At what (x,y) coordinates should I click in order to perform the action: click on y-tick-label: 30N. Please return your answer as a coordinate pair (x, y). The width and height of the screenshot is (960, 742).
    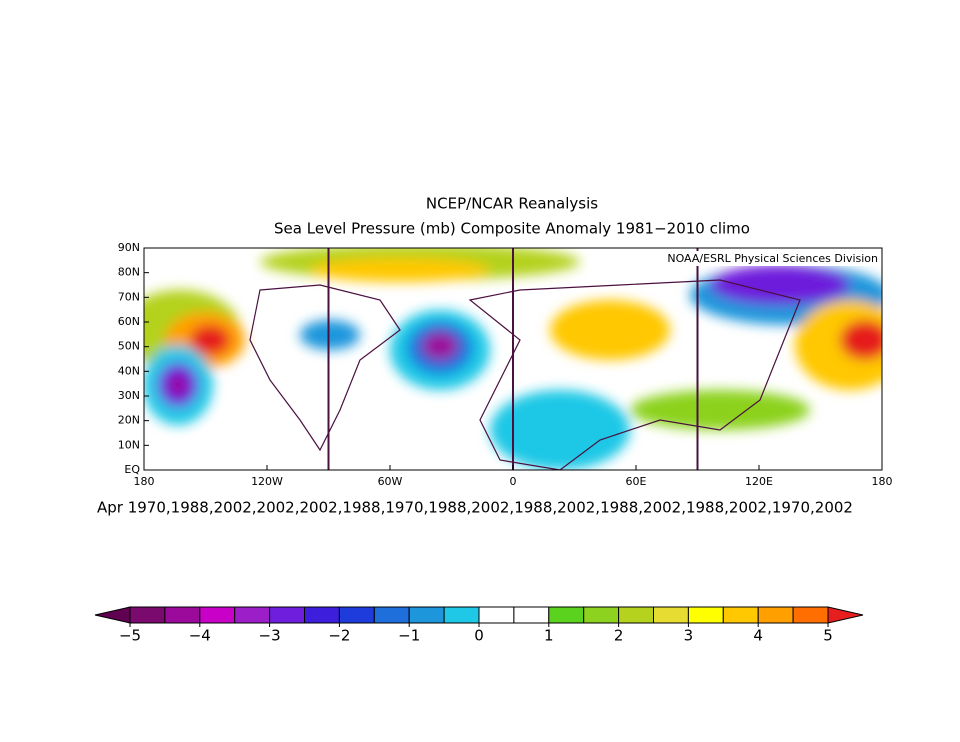
    Looking at the image, I should click on (129, 395).